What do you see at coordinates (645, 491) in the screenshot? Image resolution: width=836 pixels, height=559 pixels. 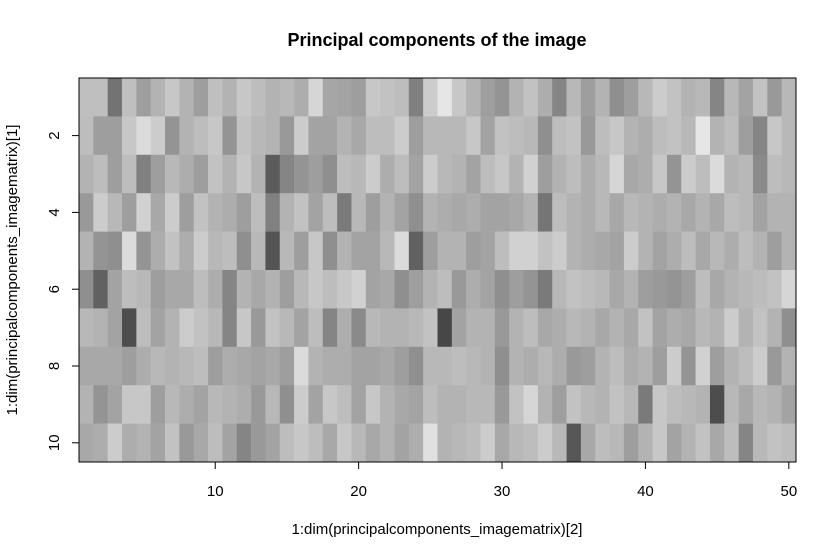 I see `x-tick-label: 40` at bounding box center [645, 491].